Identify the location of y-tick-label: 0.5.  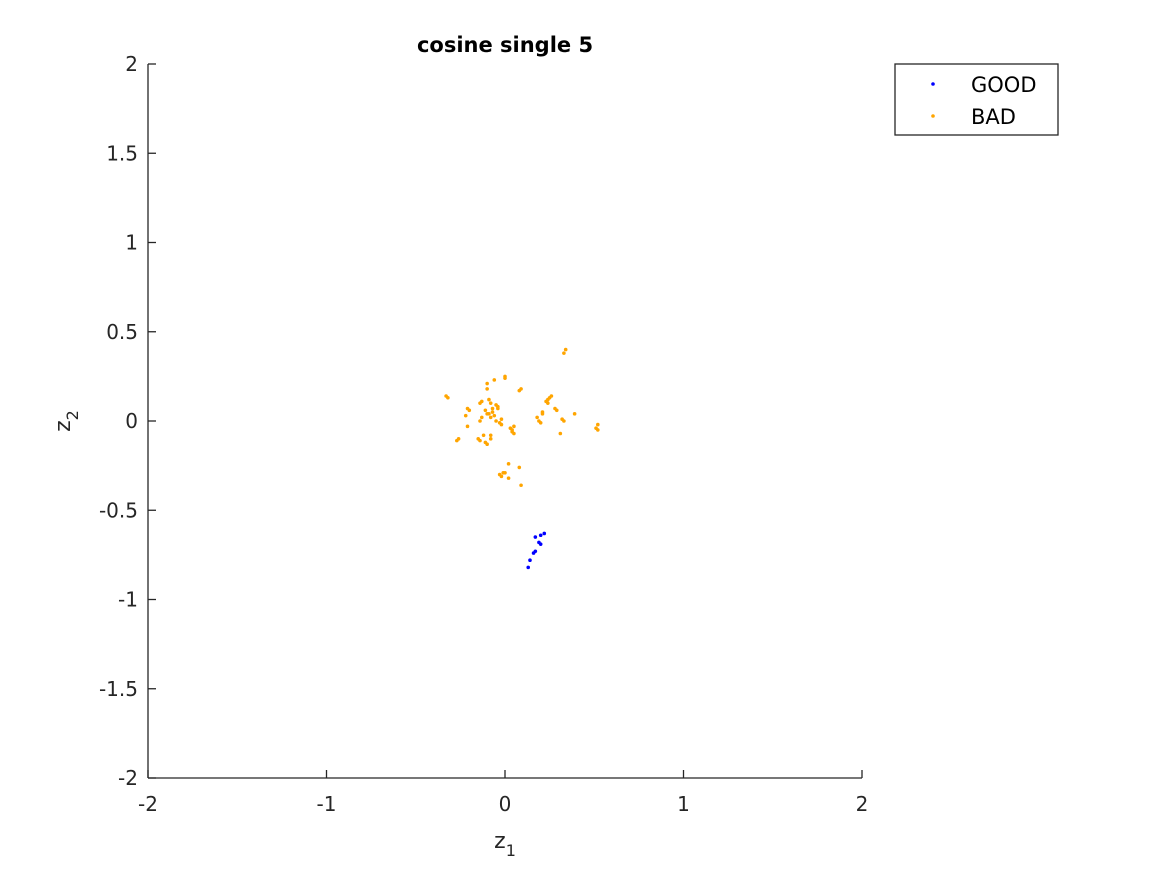
(122, 332).